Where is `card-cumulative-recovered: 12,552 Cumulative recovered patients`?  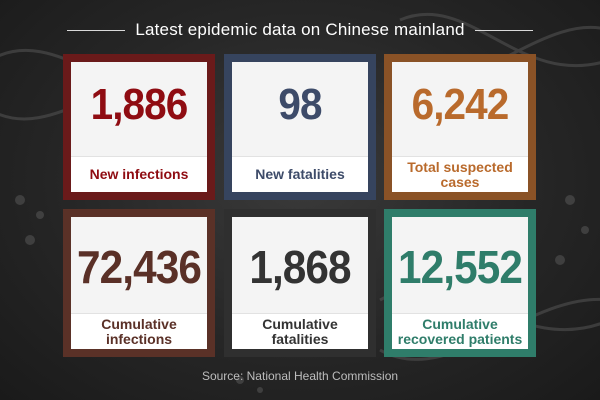
card-cumulative-recovered: 12,552 Cumulative recovered patients is located at coordinates (460, 283).